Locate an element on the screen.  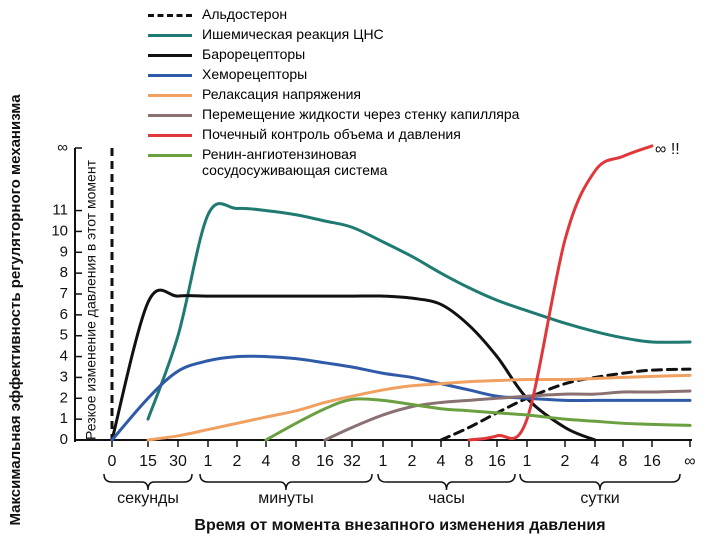
legend-label: Ишемическая реакция ЦНС is located at coordinates (293, 34).